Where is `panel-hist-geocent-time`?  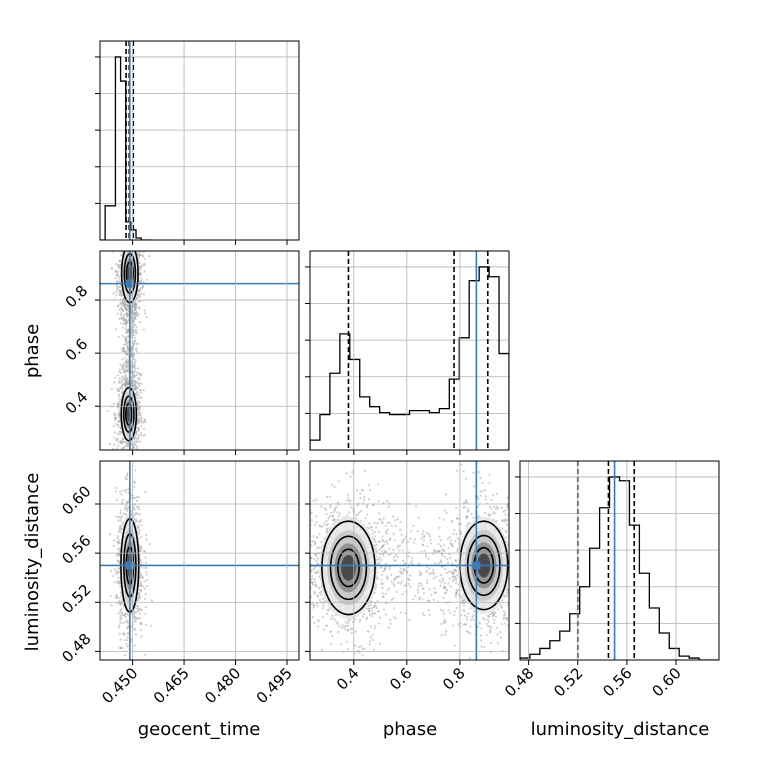 panel-hist-geocent-time is located at coordinates (197, 142).